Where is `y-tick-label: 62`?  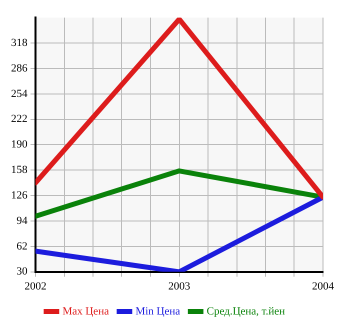 y-tick-label: 62 is located at coordinates (22, 246).